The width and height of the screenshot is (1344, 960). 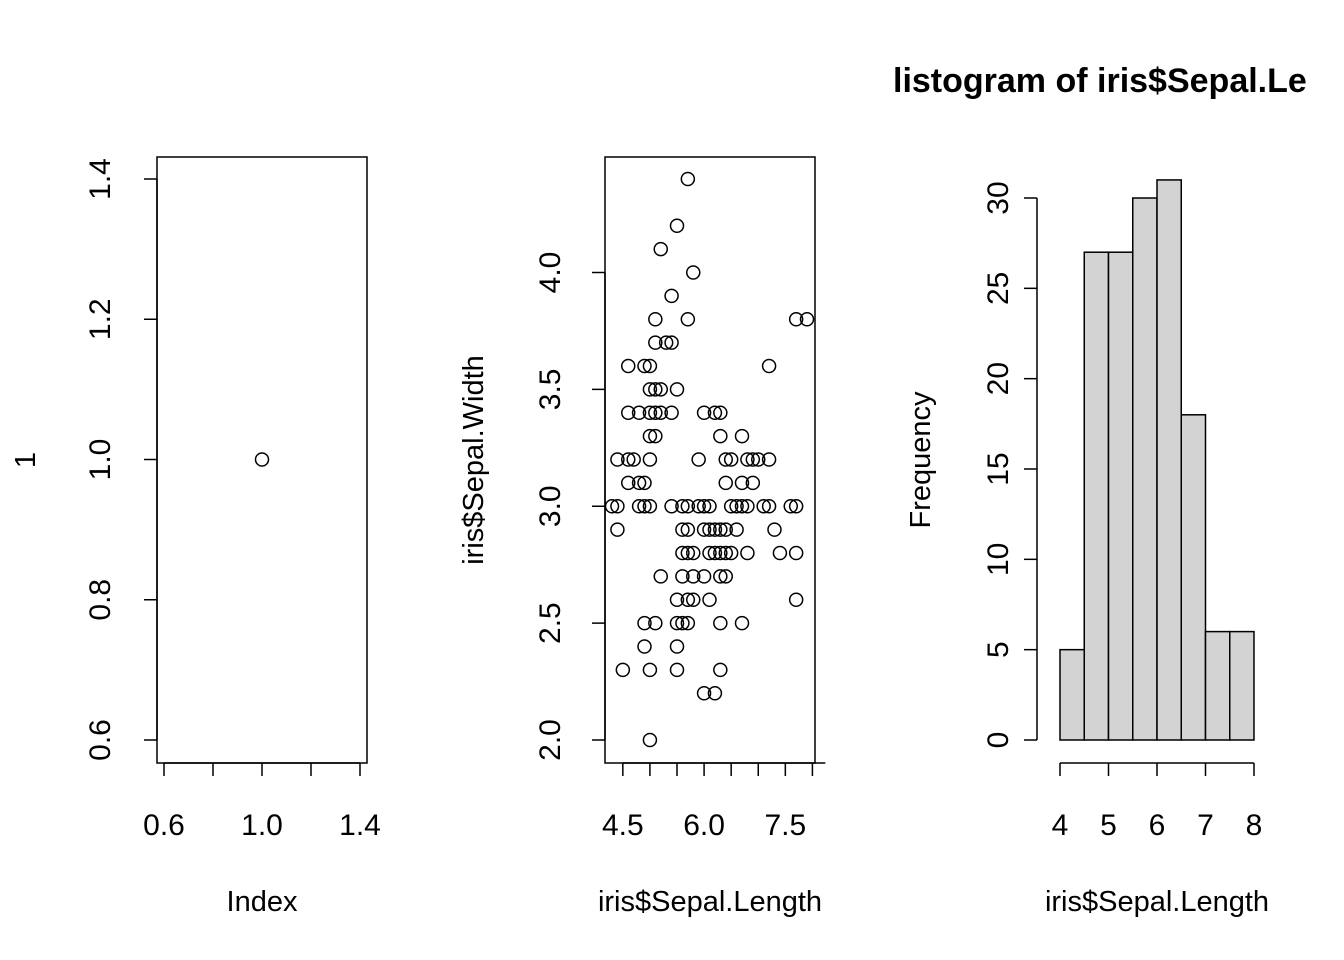 I want to click on y-tick-label: 5, so click(x=998, y=649).